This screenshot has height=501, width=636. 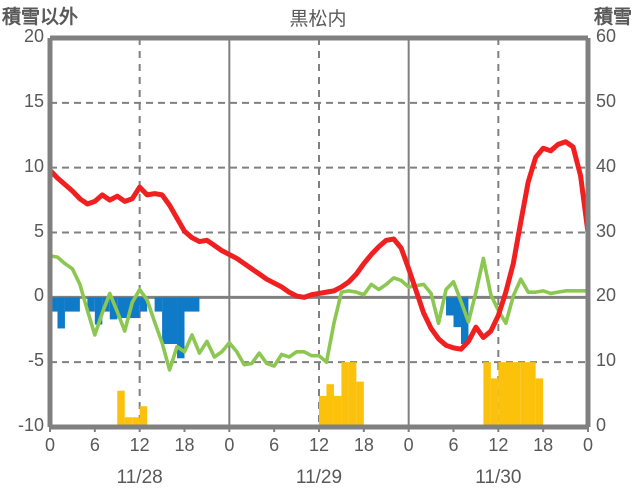 I want to click on right-axis-tick: 30, so click(x=606, y=230).